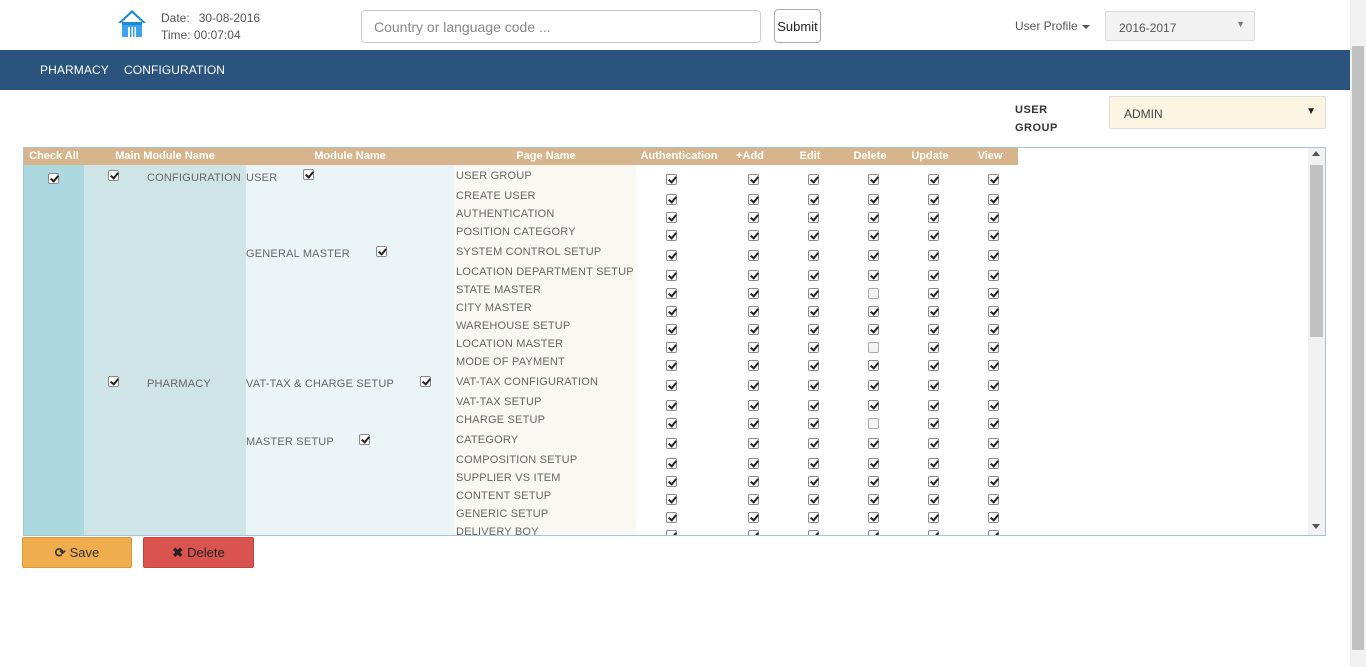 The width and height of the screenshot is (1366, 667). I want to click on save-button: ⟳ Save, so click(77, 552).